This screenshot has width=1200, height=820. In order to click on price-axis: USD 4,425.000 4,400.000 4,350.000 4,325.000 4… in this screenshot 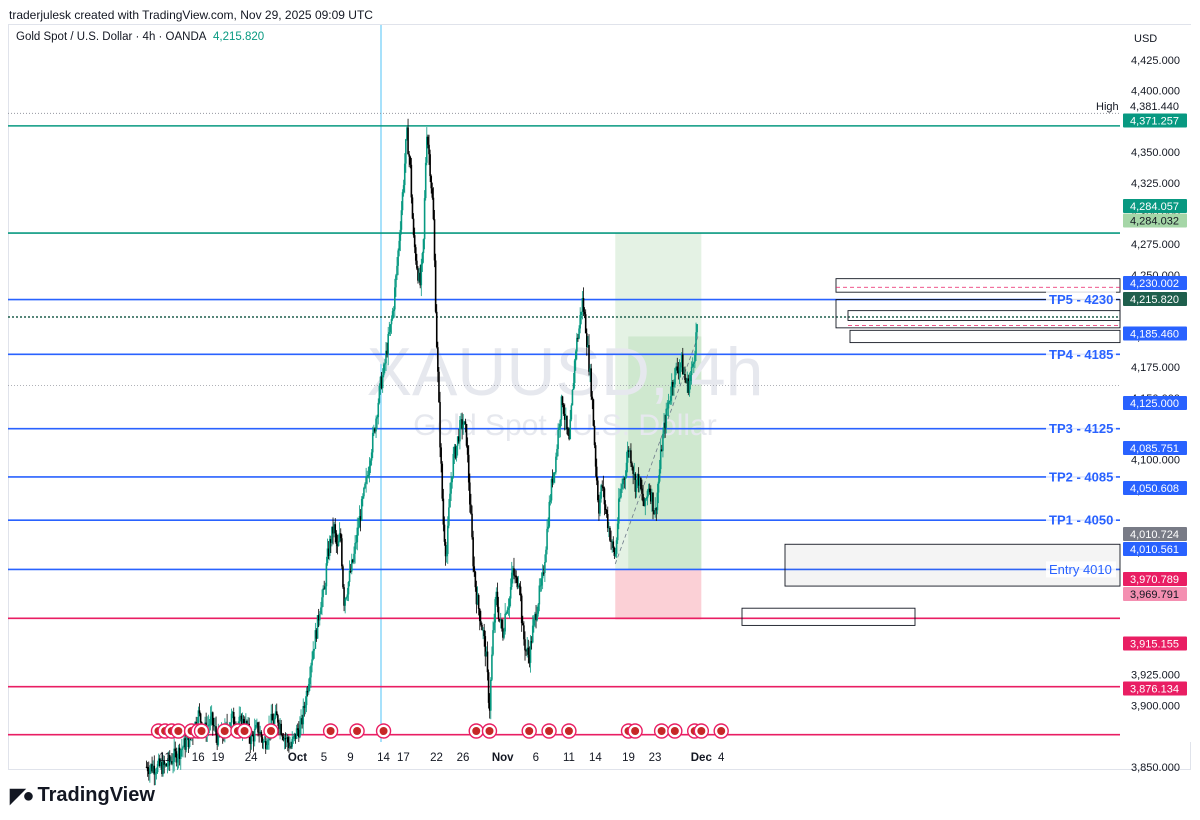, I will do `click(1143, 399)`.